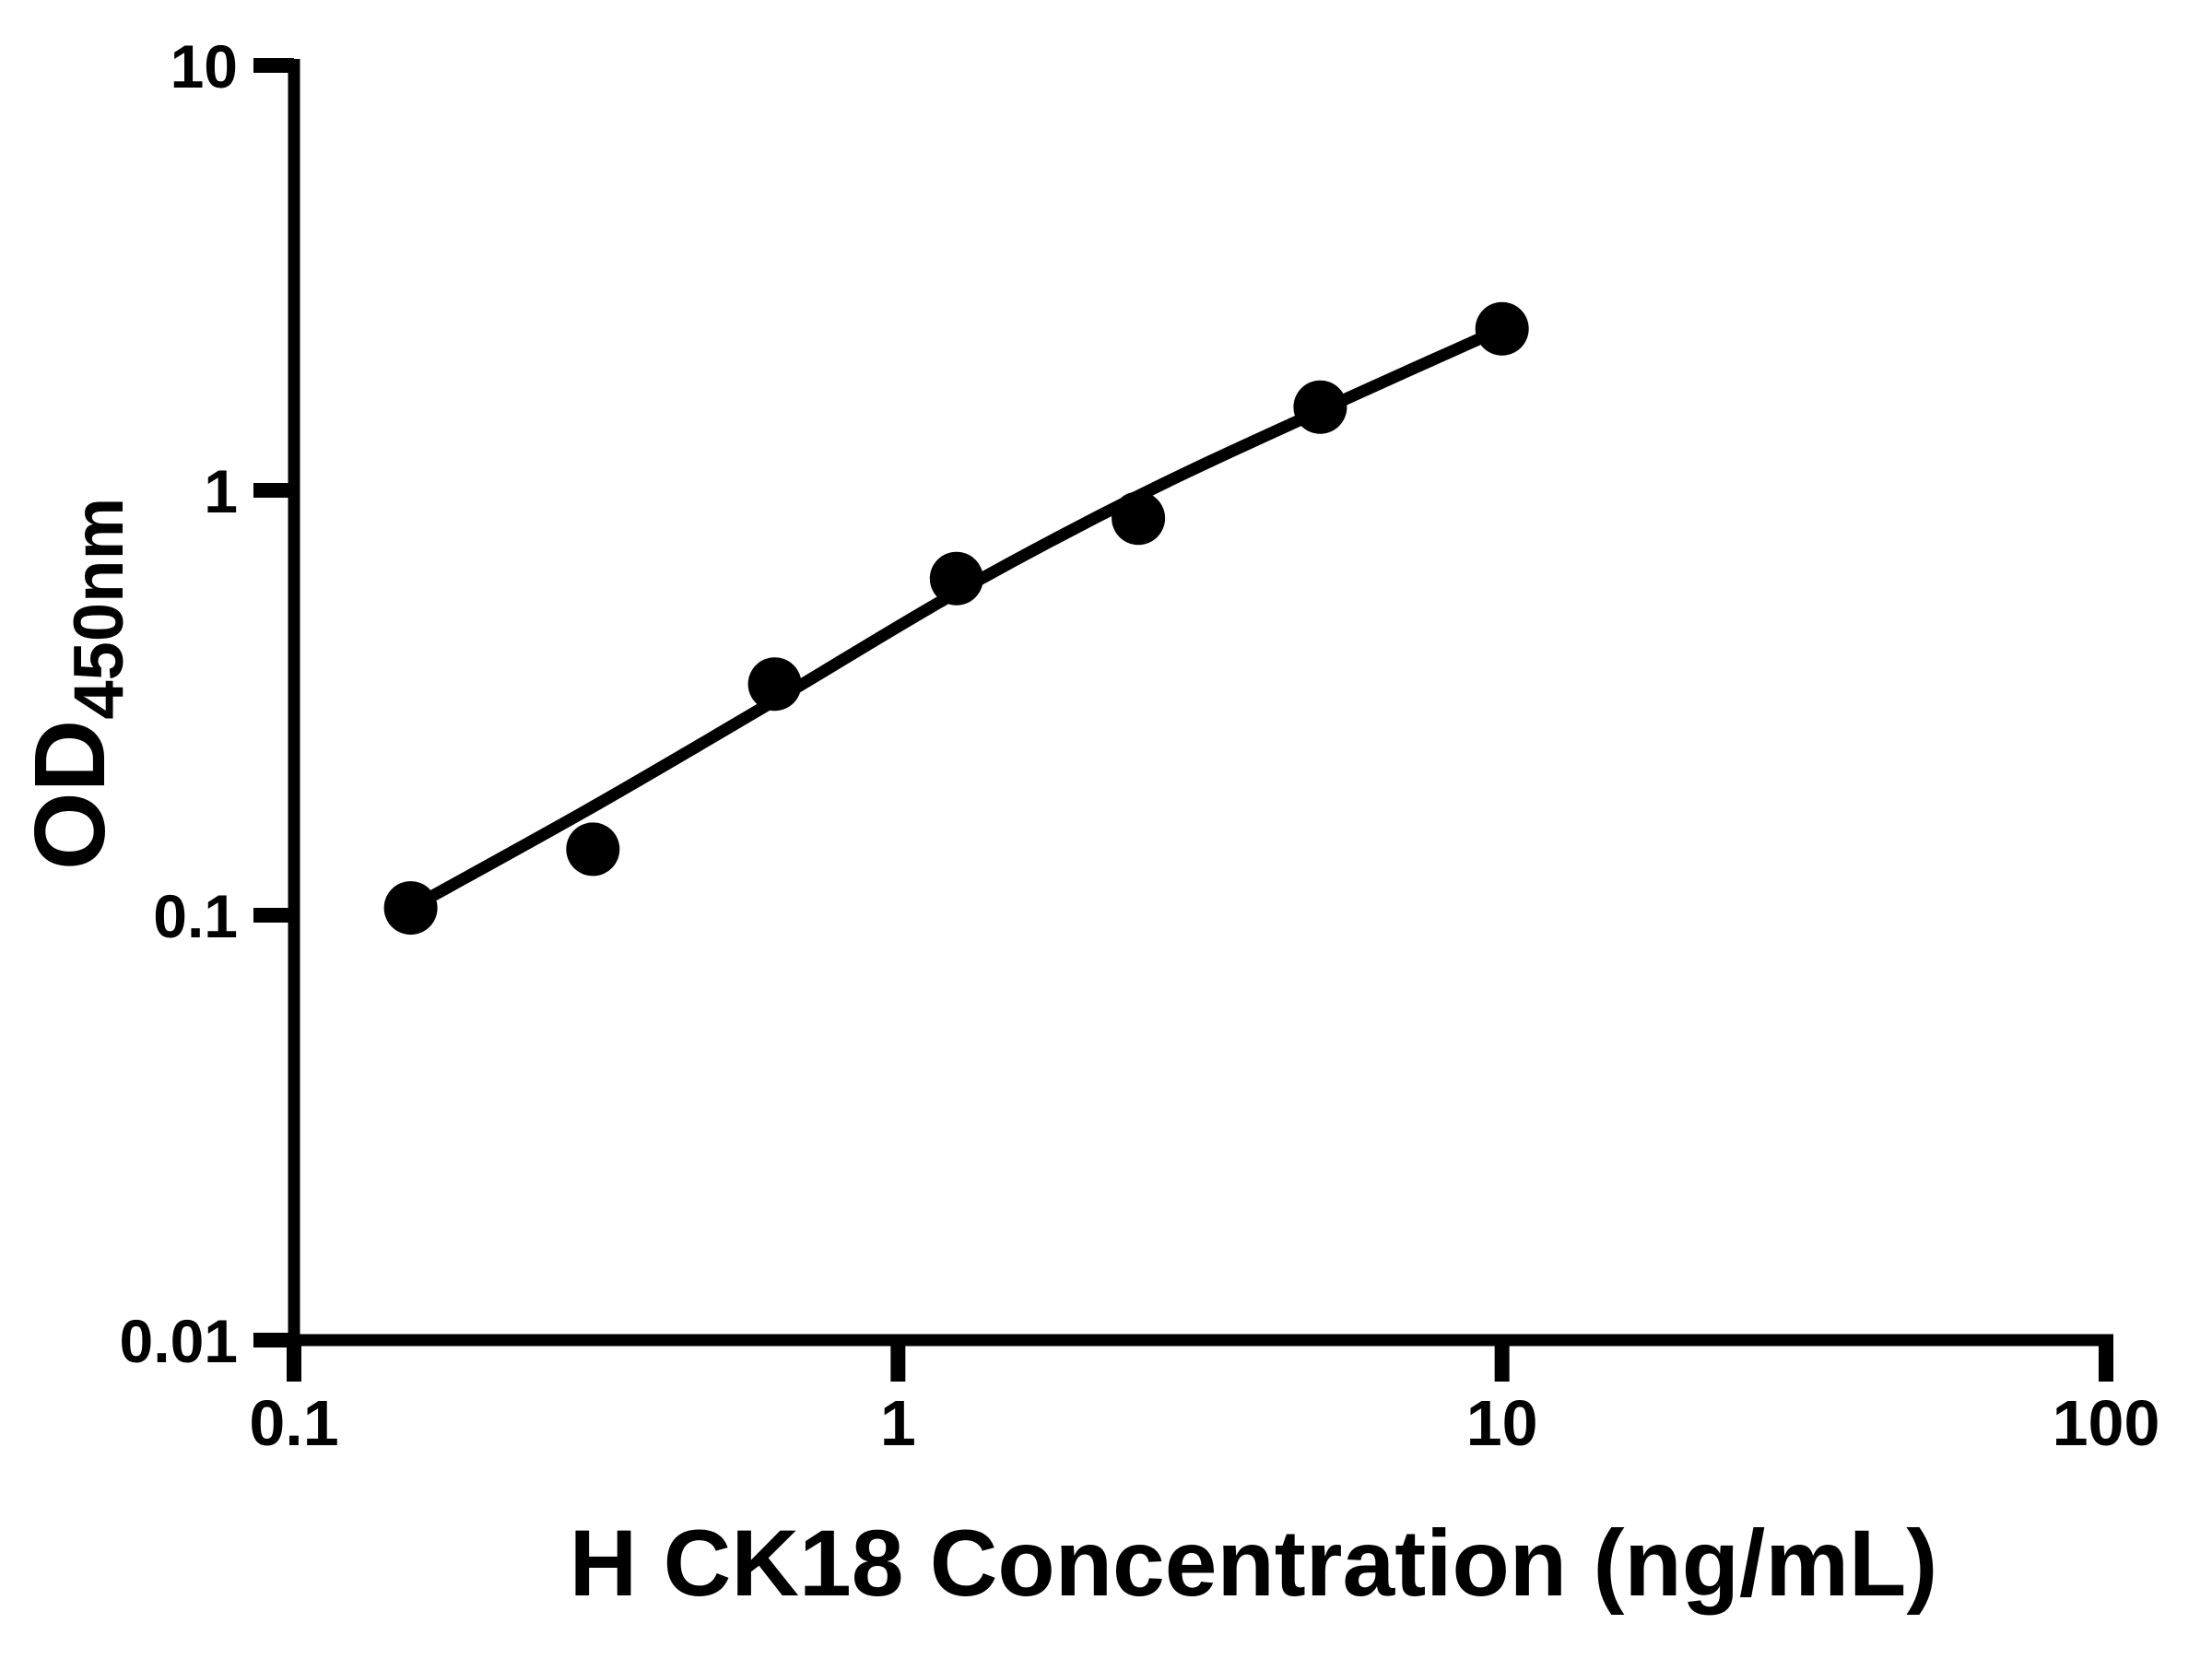 The image size is (2212, 1659). What do you see at coordinates (2106, 1423) in the screenshot?
I see `x-tick-label: 100` at bounding box center [2106, 1423].